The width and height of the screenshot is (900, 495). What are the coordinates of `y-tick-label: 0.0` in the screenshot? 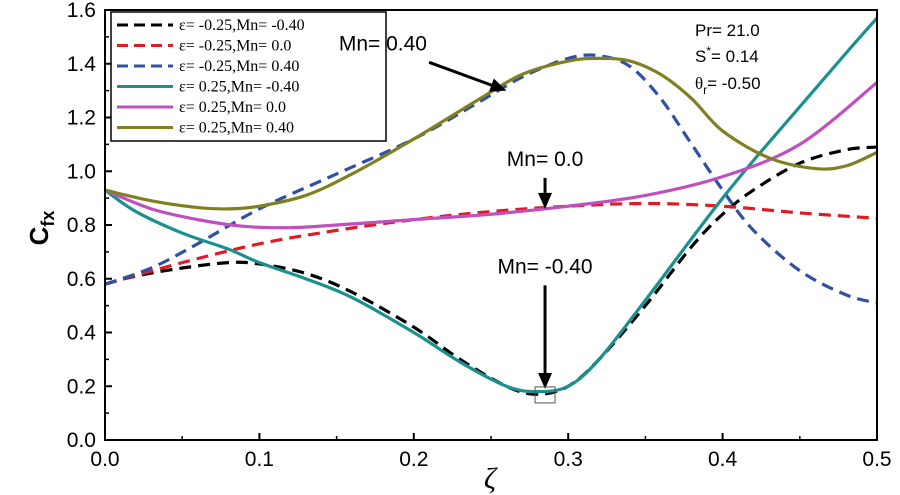 It's located at (81, 440).